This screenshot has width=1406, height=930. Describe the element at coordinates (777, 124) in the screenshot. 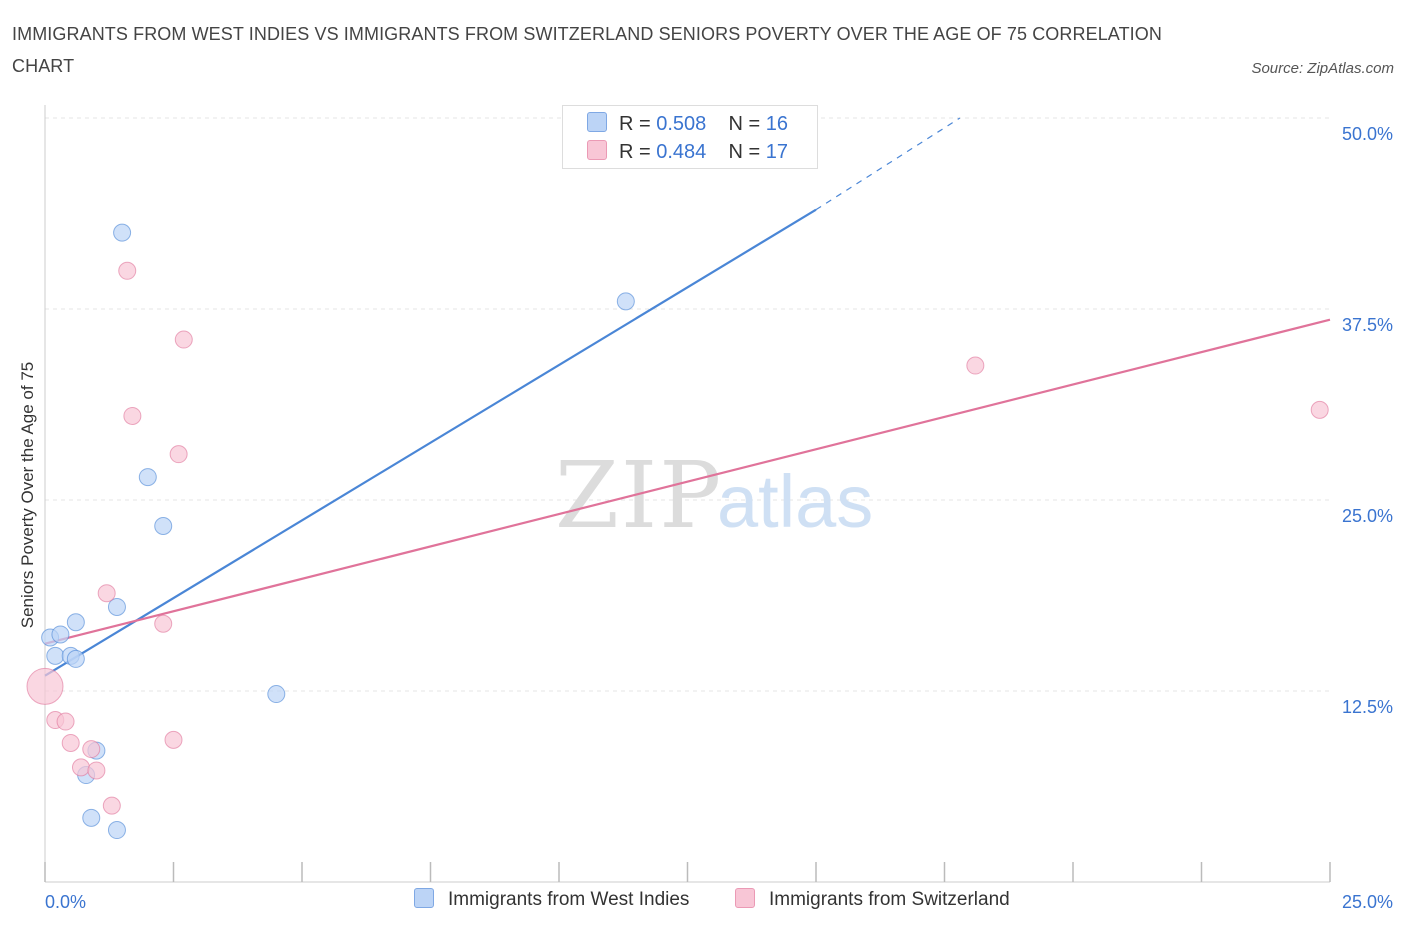

I see `n-value-west-indies: 16` at that location.